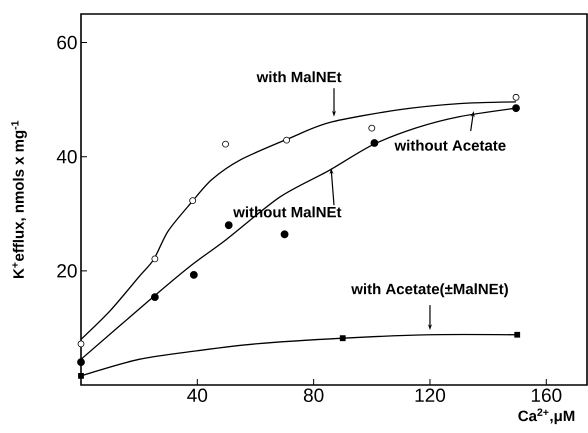 This screenshot has width=588, height=433. I want to click on x-tick-label: 120, so click(431, 395).